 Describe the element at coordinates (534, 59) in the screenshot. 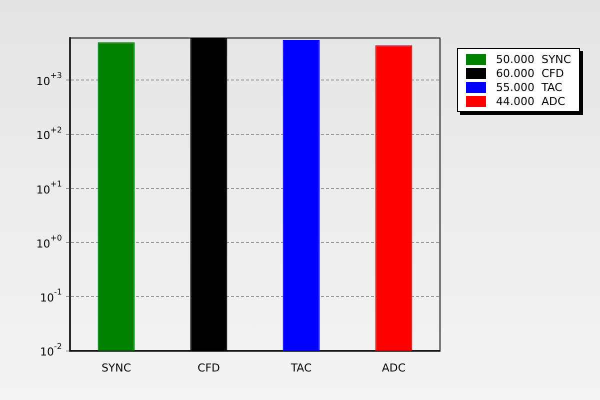

I see `legend-label: 50.000 SYNC` at that location.